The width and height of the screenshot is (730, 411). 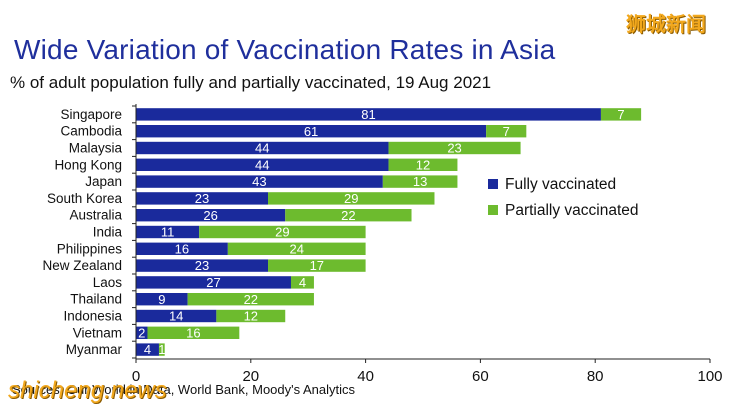 I want to click on bar-partially-vaccinated-south-korea, so click(x=351, y=198).